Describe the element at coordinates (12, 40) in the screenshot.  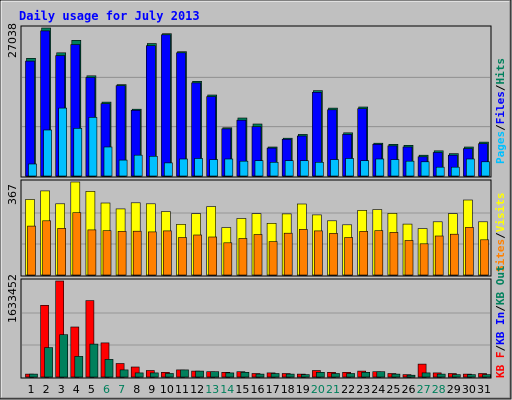
I see `top-ymax-label: 27038` at that location.